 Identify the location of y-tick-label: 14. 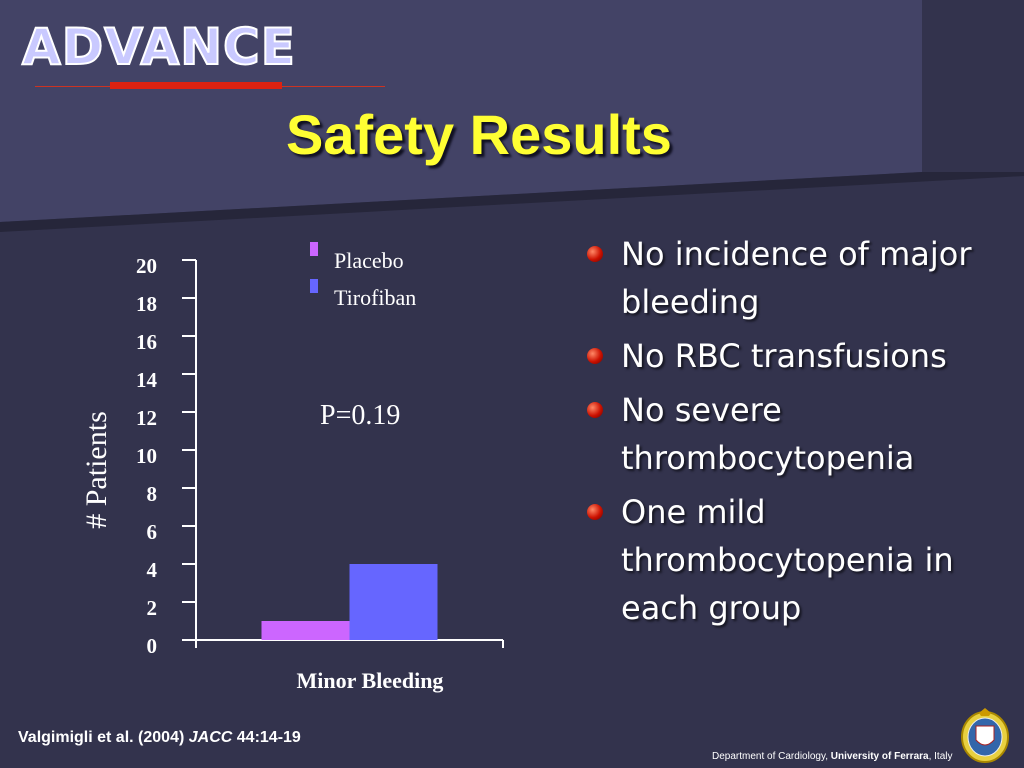
(147, 380).